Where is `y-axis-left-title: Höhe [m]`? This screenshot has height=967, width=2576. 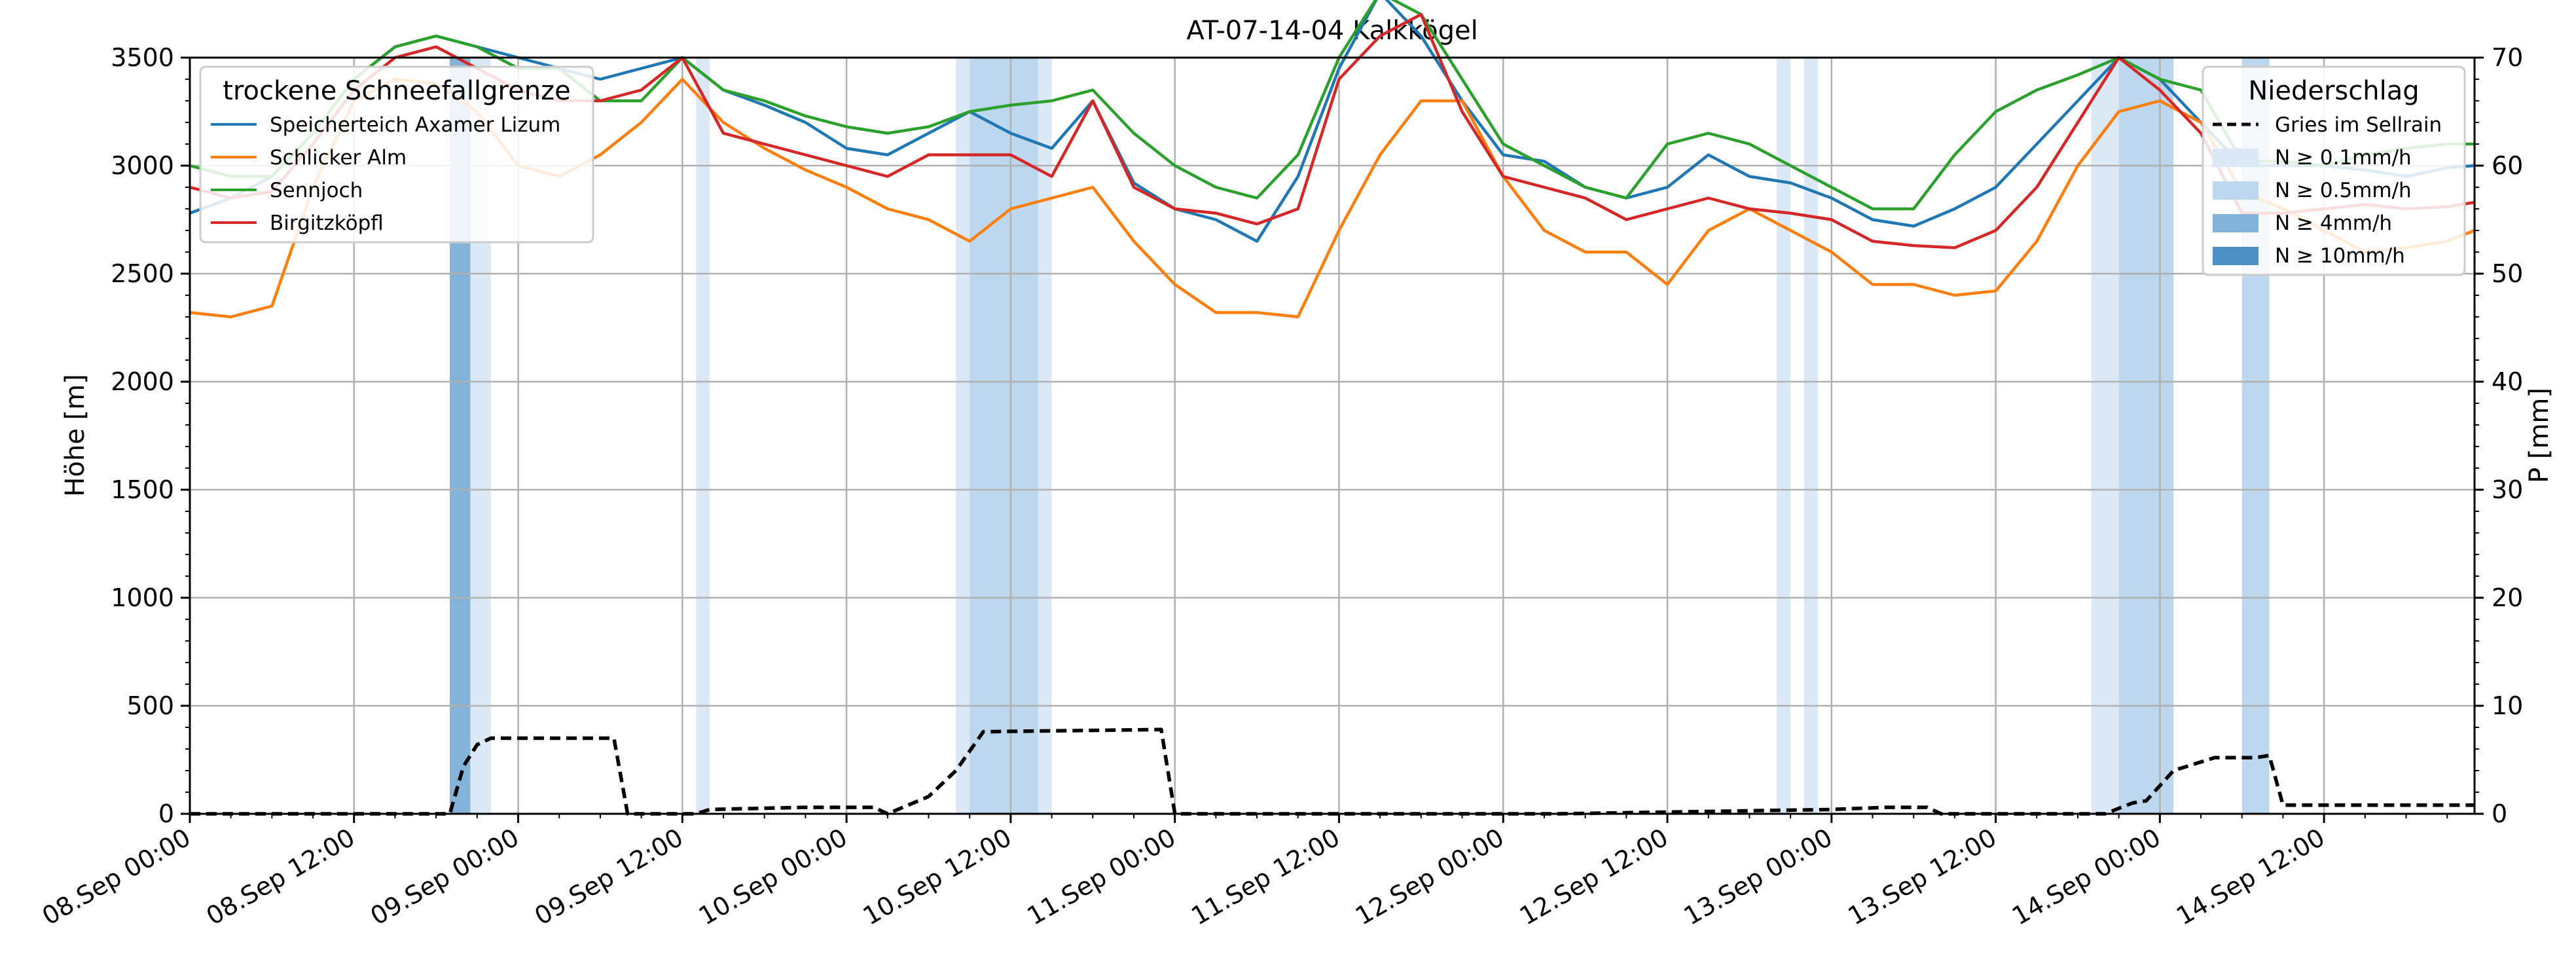
y-axis-left-title: Höhe [m] is located at coordinates (75, 435).